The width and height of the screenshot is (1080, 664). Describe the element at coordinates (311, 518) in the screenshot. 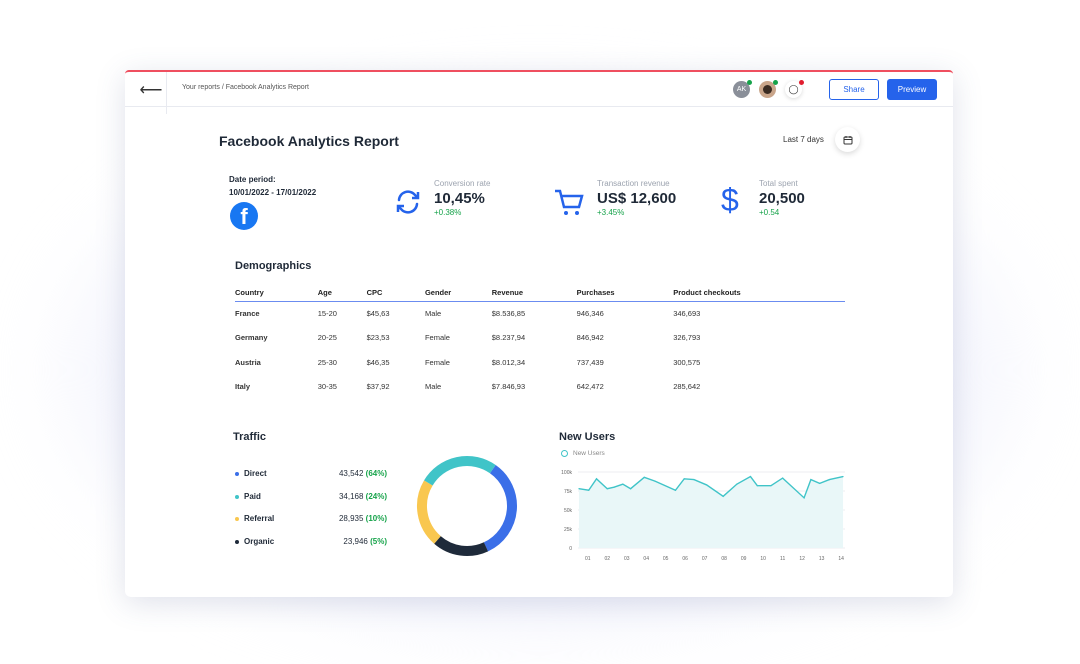

I see `traffic-item: Referral 28,935 (10%)` at that location.